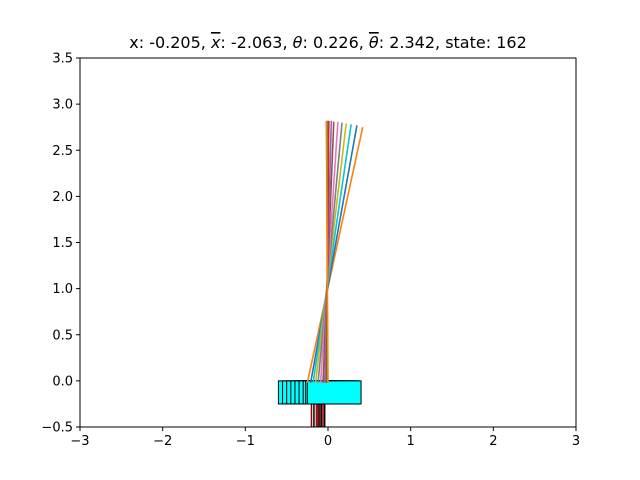  I want to click on plot-area, so click(320, 273).